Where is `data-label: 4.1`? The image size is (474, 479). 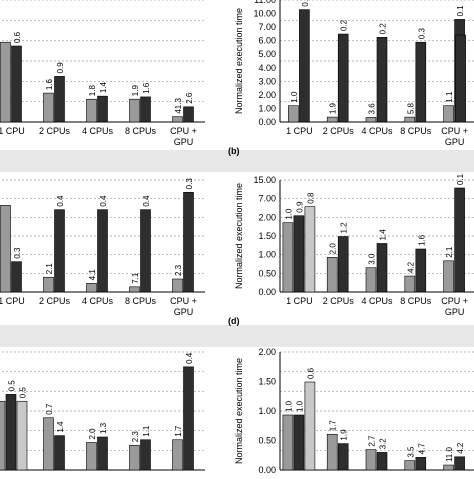 data-label: 4.1 is located at coordinates (92, 275).